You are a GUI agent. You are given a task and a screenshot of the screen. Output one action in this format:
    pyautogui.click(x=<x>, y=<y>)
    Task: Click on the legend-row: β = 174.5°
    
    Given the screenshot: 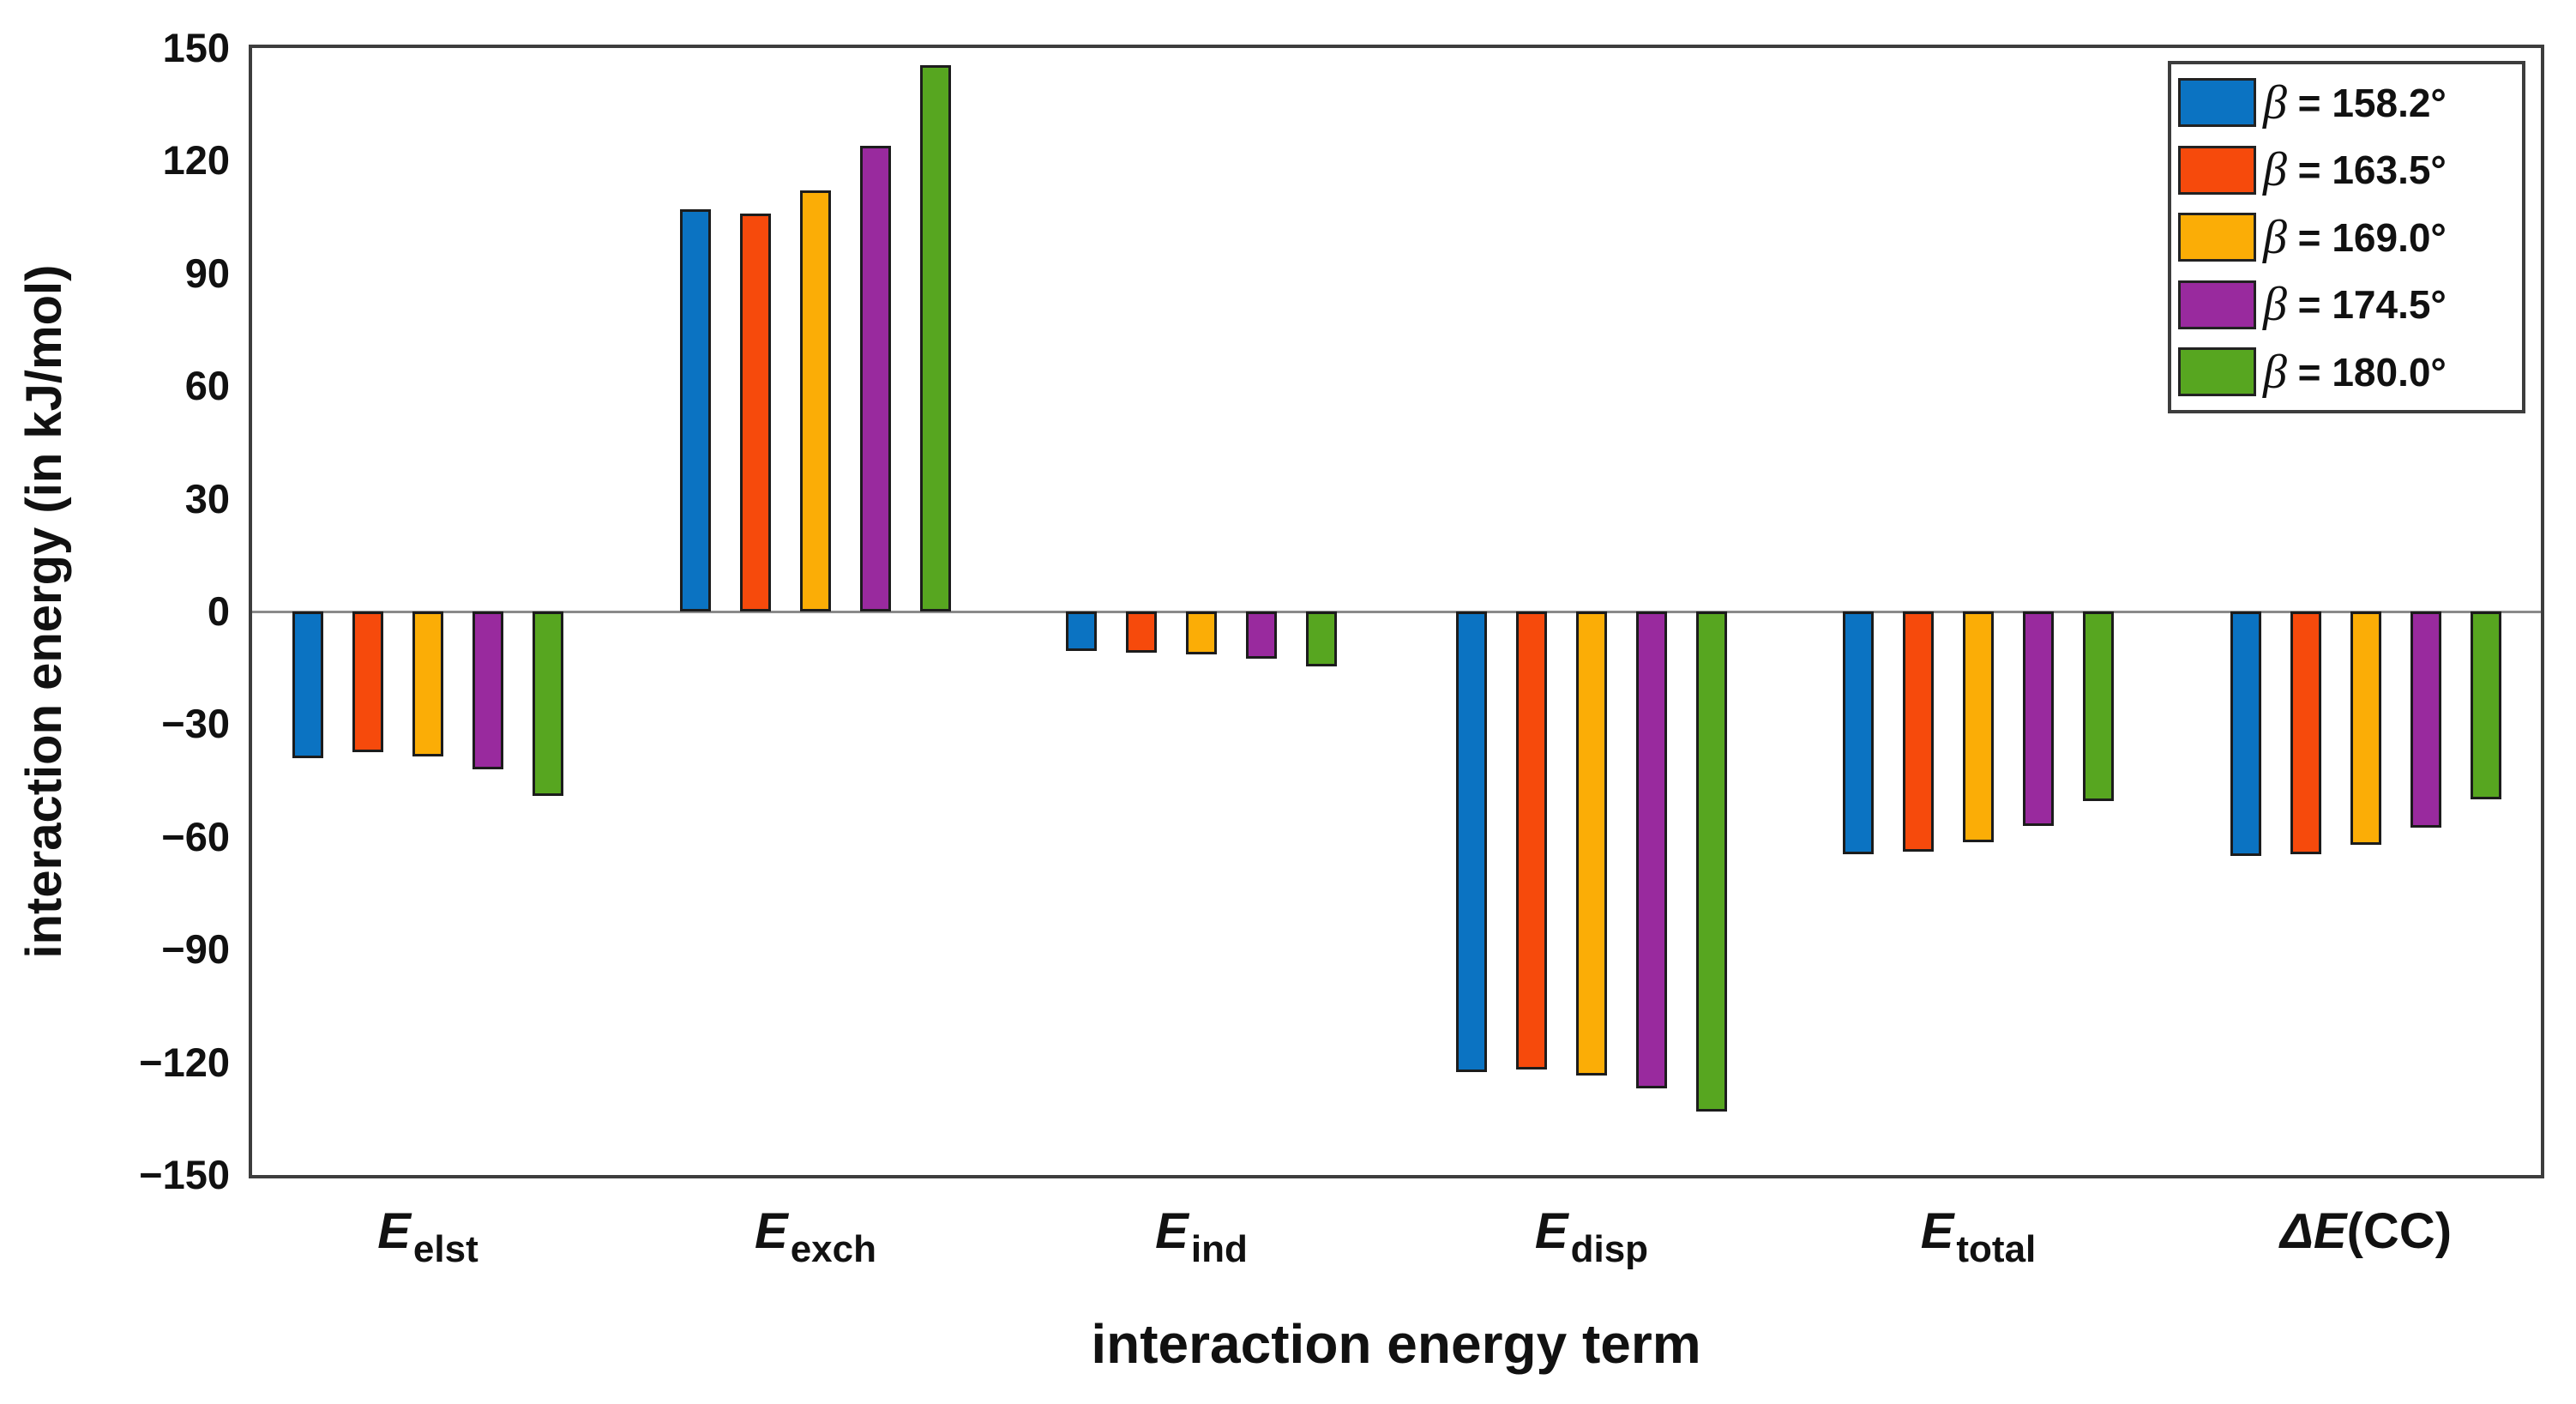 What is the action you would take?
    pyautogui.click(x=2350, y=304)
    